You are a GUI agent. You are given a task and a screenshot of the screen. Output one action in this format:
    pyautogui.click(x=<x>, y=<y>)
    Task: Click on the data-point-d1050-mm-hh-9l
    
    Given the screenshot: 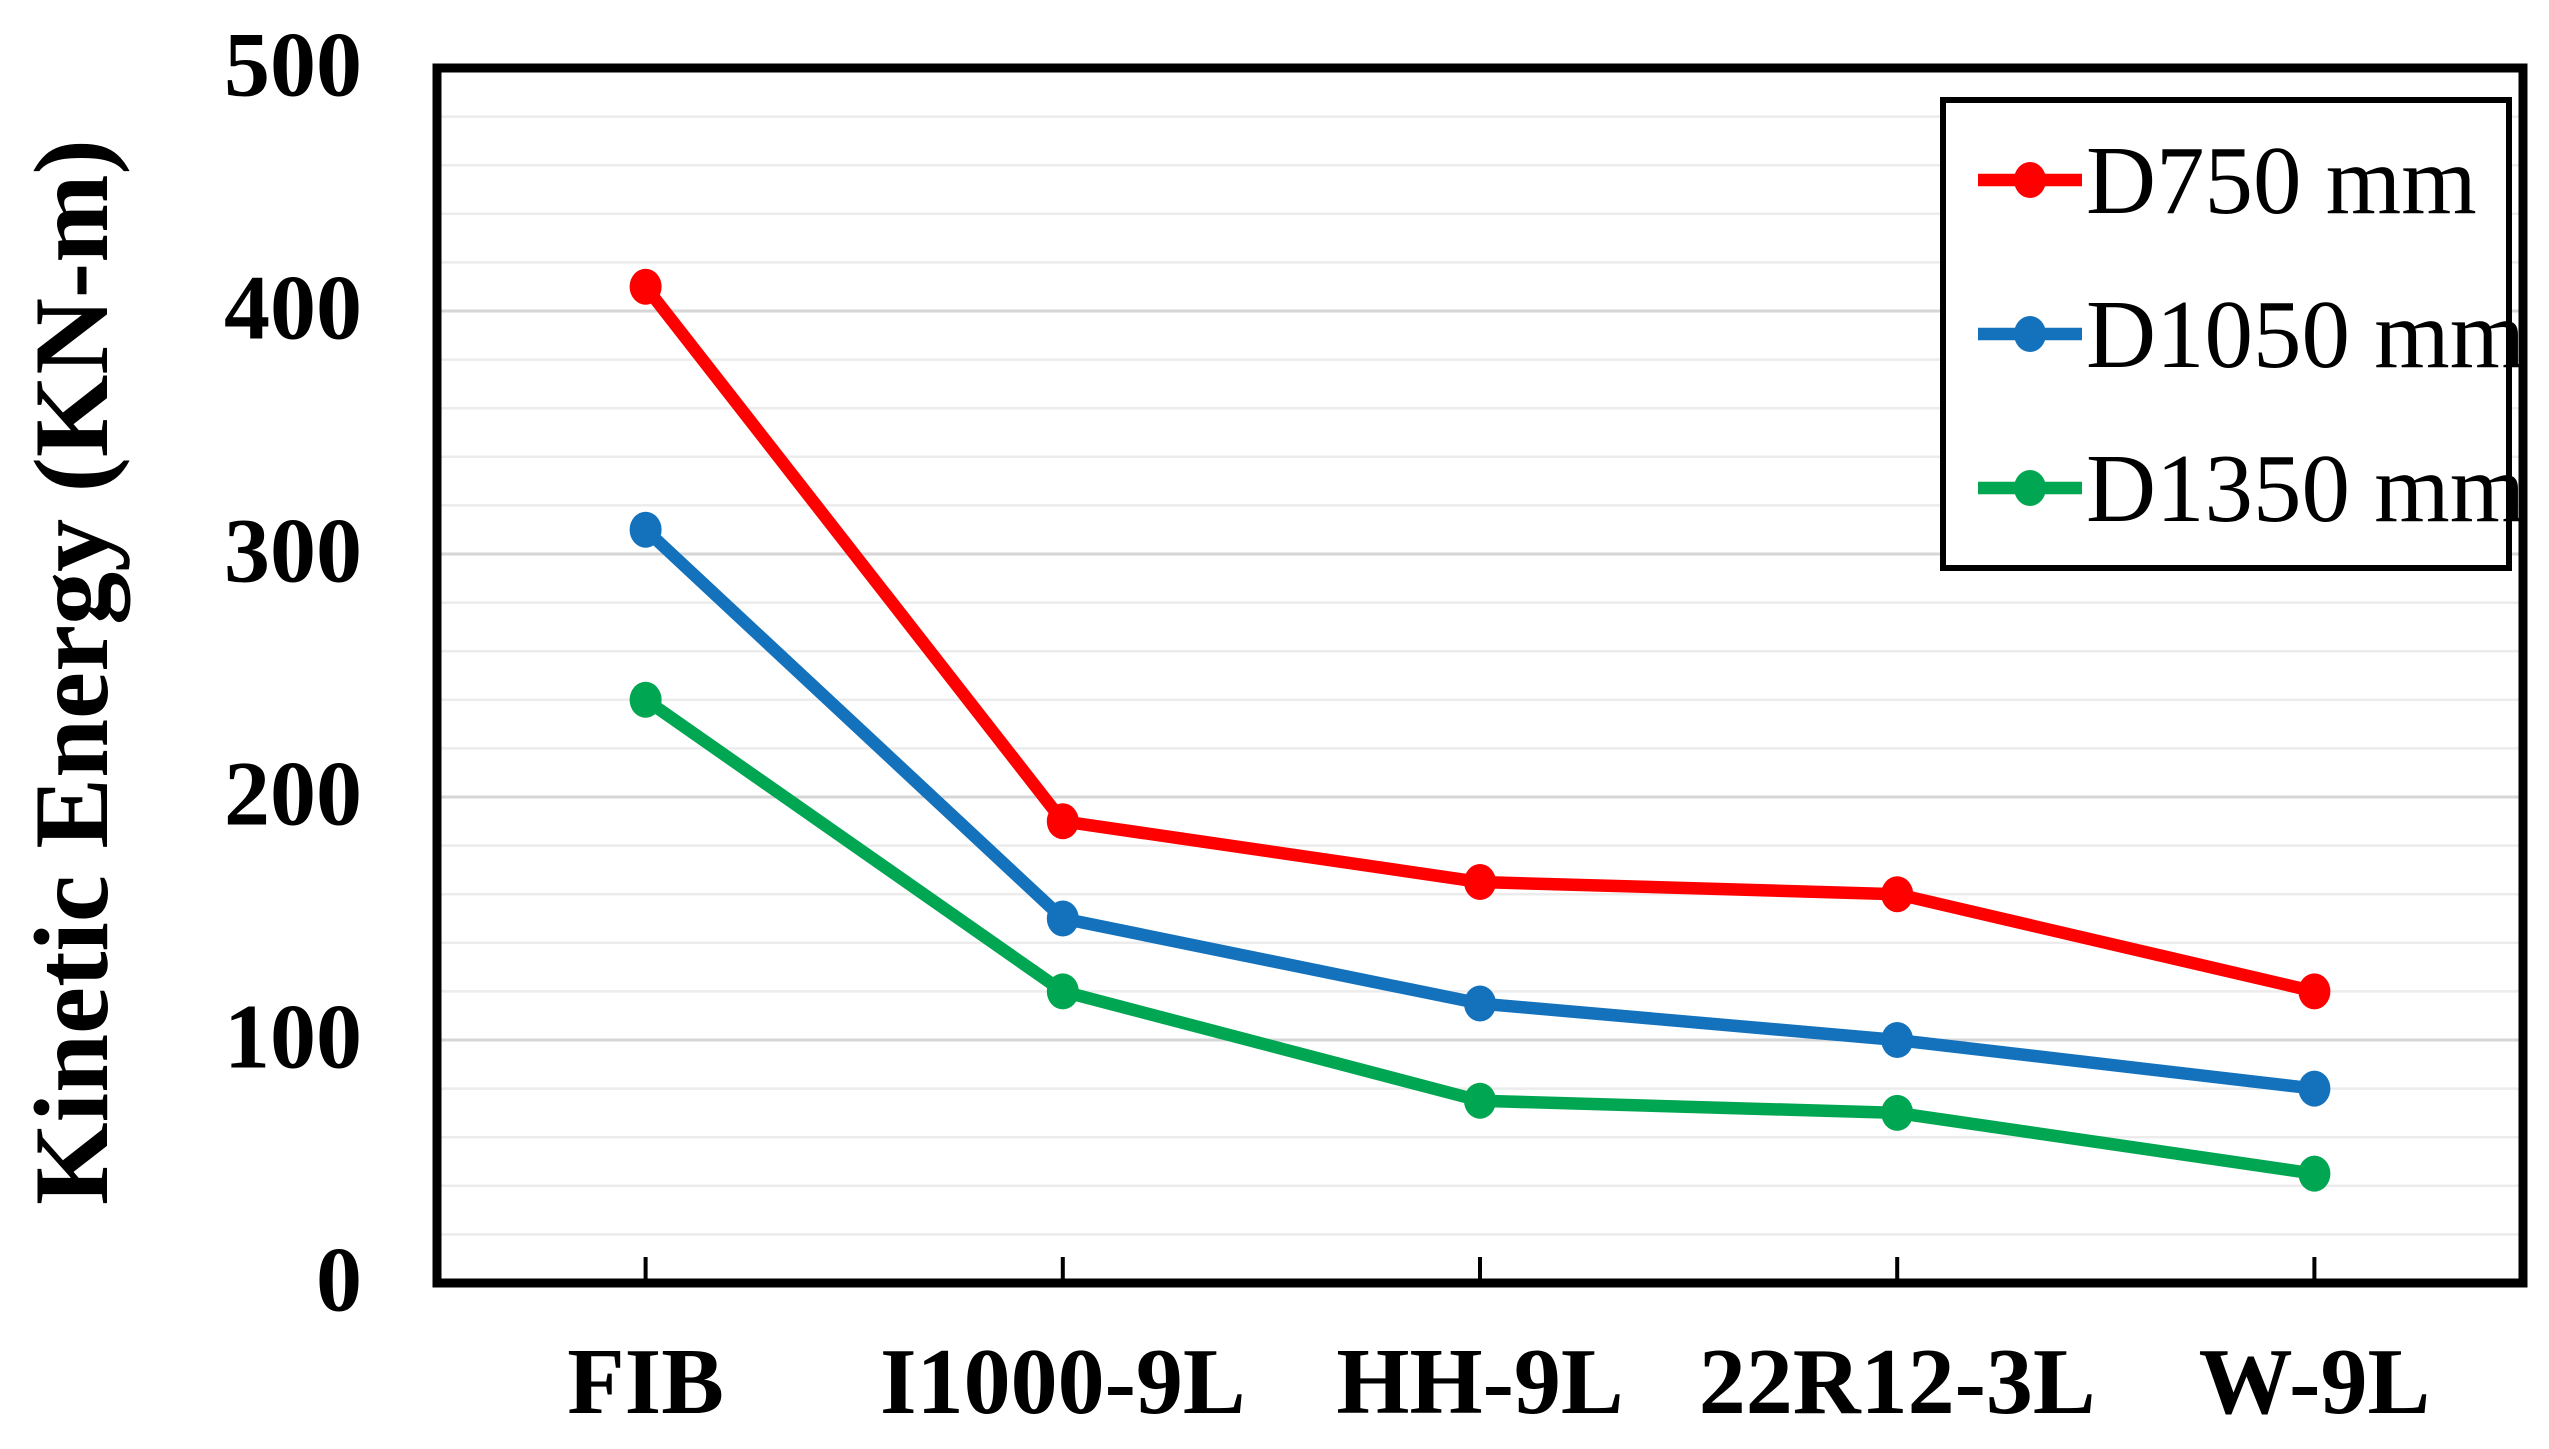 What is the action you would take?
    pyautogui.click(x=1480, y=1003)
    